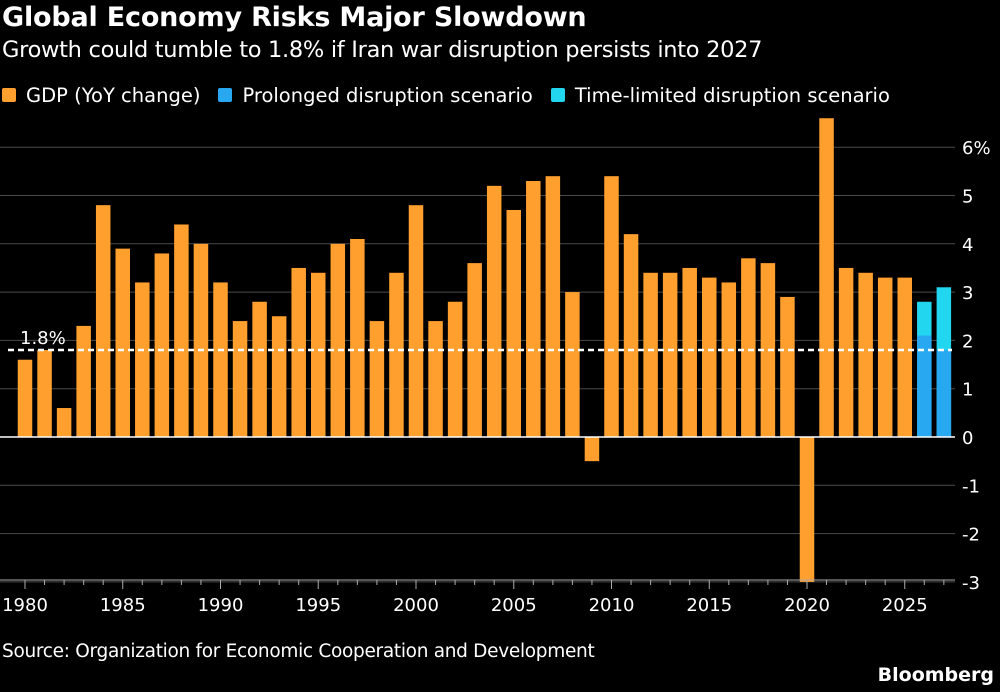  I want to click on x-tick-label: 1980, so click(25, 605).